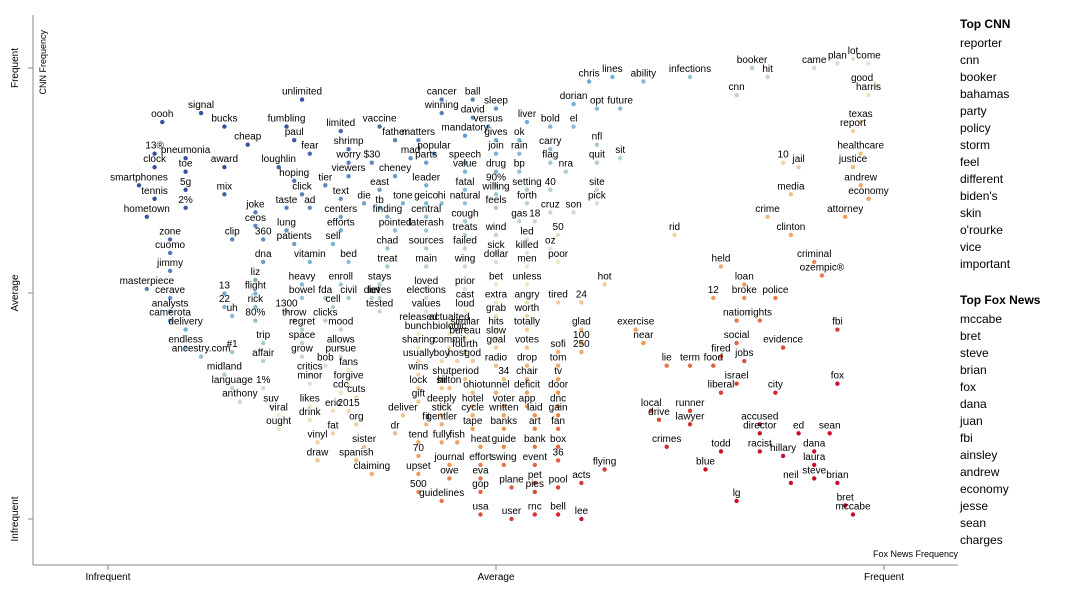  What do you see at coordinates (340, 209) in the screenshot?
I see `term-label: centers` at bounding box center [340, 209].